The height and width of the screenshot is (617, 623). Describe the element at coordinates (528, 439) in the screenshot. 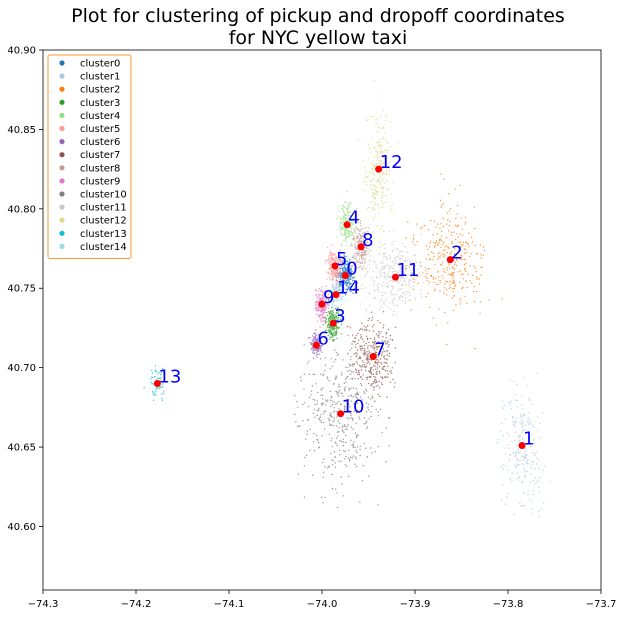

I see `centroid-label-1: 1` at that location.